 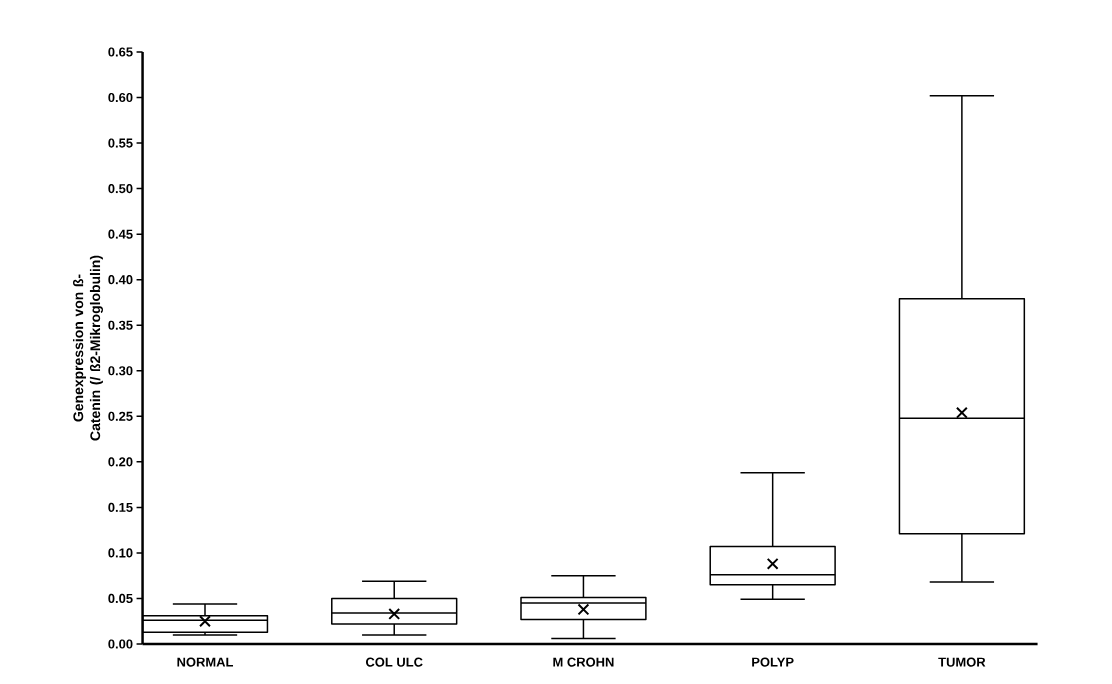 I want to click on y-tick-label: 0.15, so click(x=120, y=507).